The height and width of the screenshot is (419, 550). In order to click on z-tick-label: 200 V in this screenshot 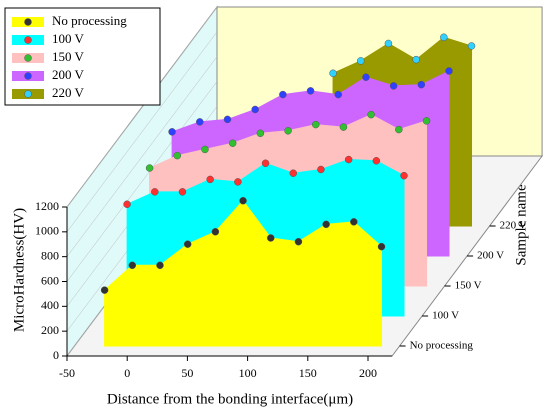, I will do `click(490, 256)`.